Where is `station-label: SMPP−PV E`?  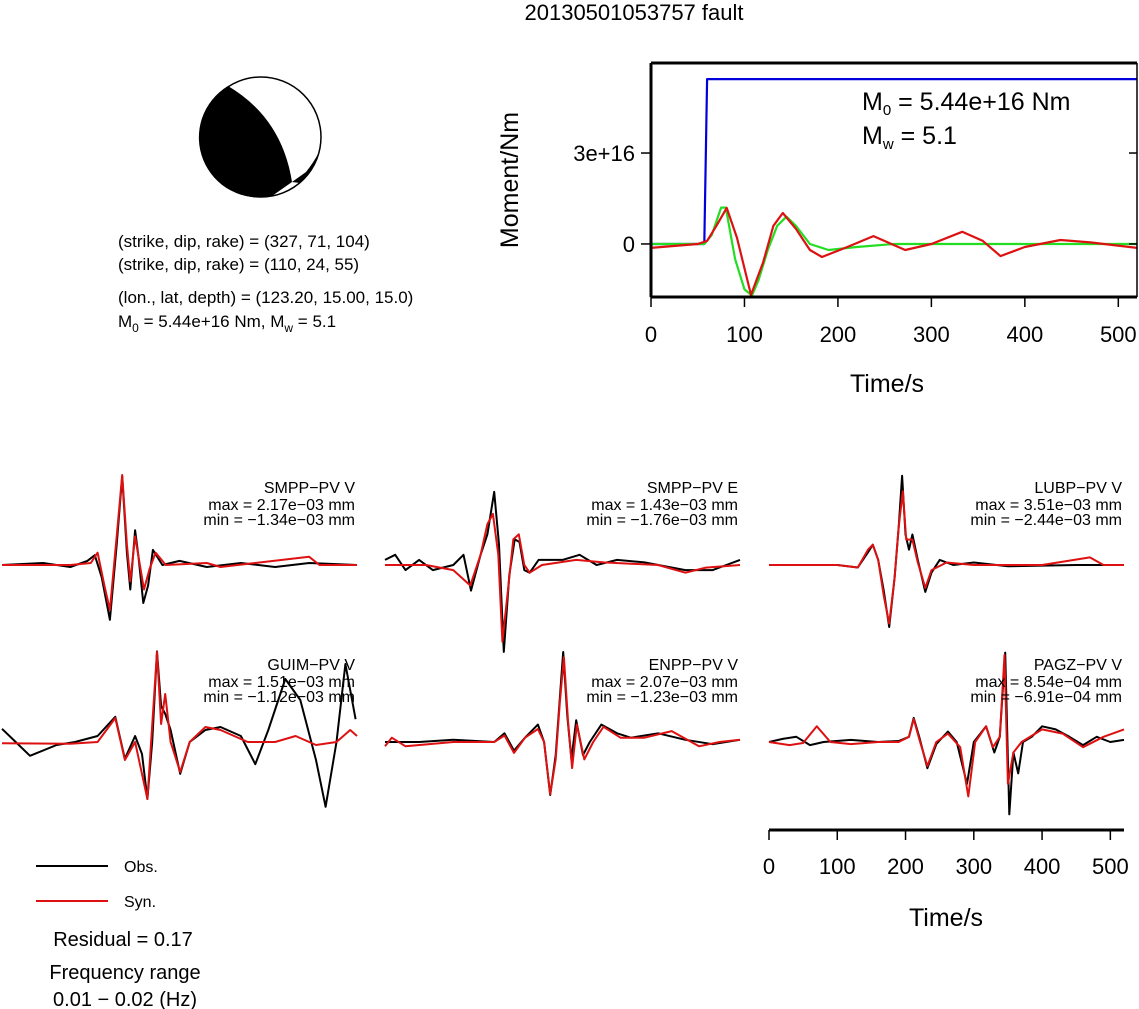
station-label: SMPP−PV E is located at coordinates (692, 488).